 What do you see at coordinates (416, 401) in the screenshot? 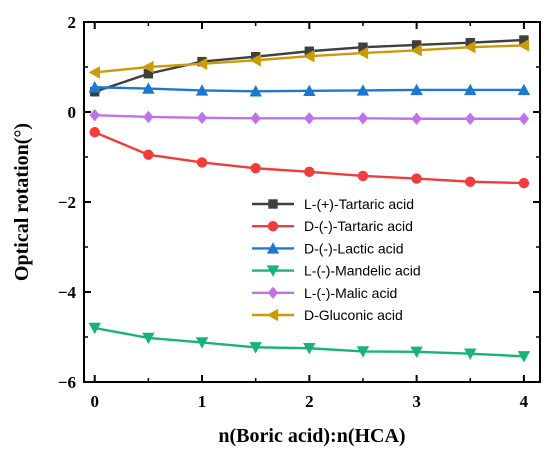
I see `x-tick-label: 3` at bounding box center [416, 401].